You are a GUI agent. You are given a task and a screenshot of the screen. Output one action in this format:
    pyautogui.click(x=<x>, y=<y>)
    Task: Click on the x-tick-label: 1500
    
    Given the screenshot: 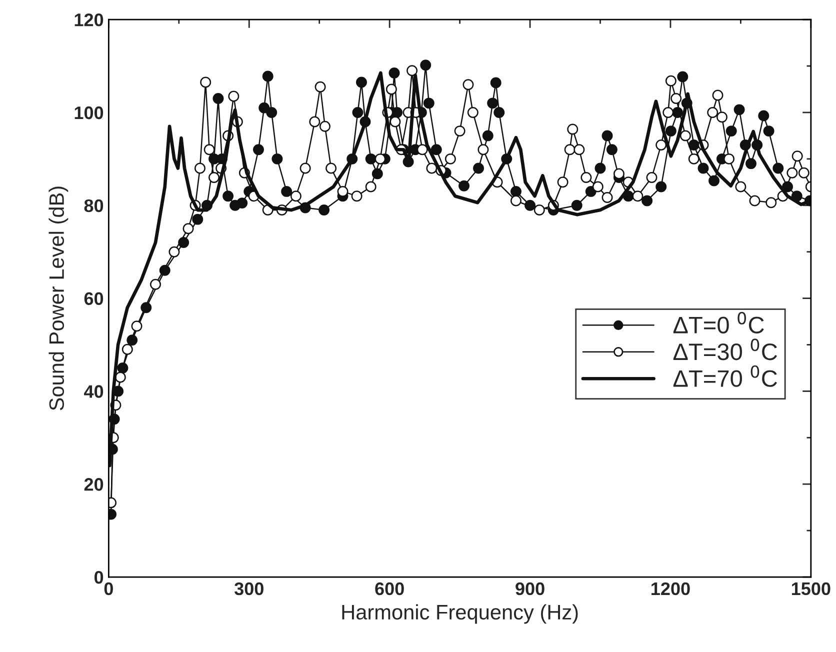 What is the action you would take?
    pyautogui.click(x=811, y=589)
    